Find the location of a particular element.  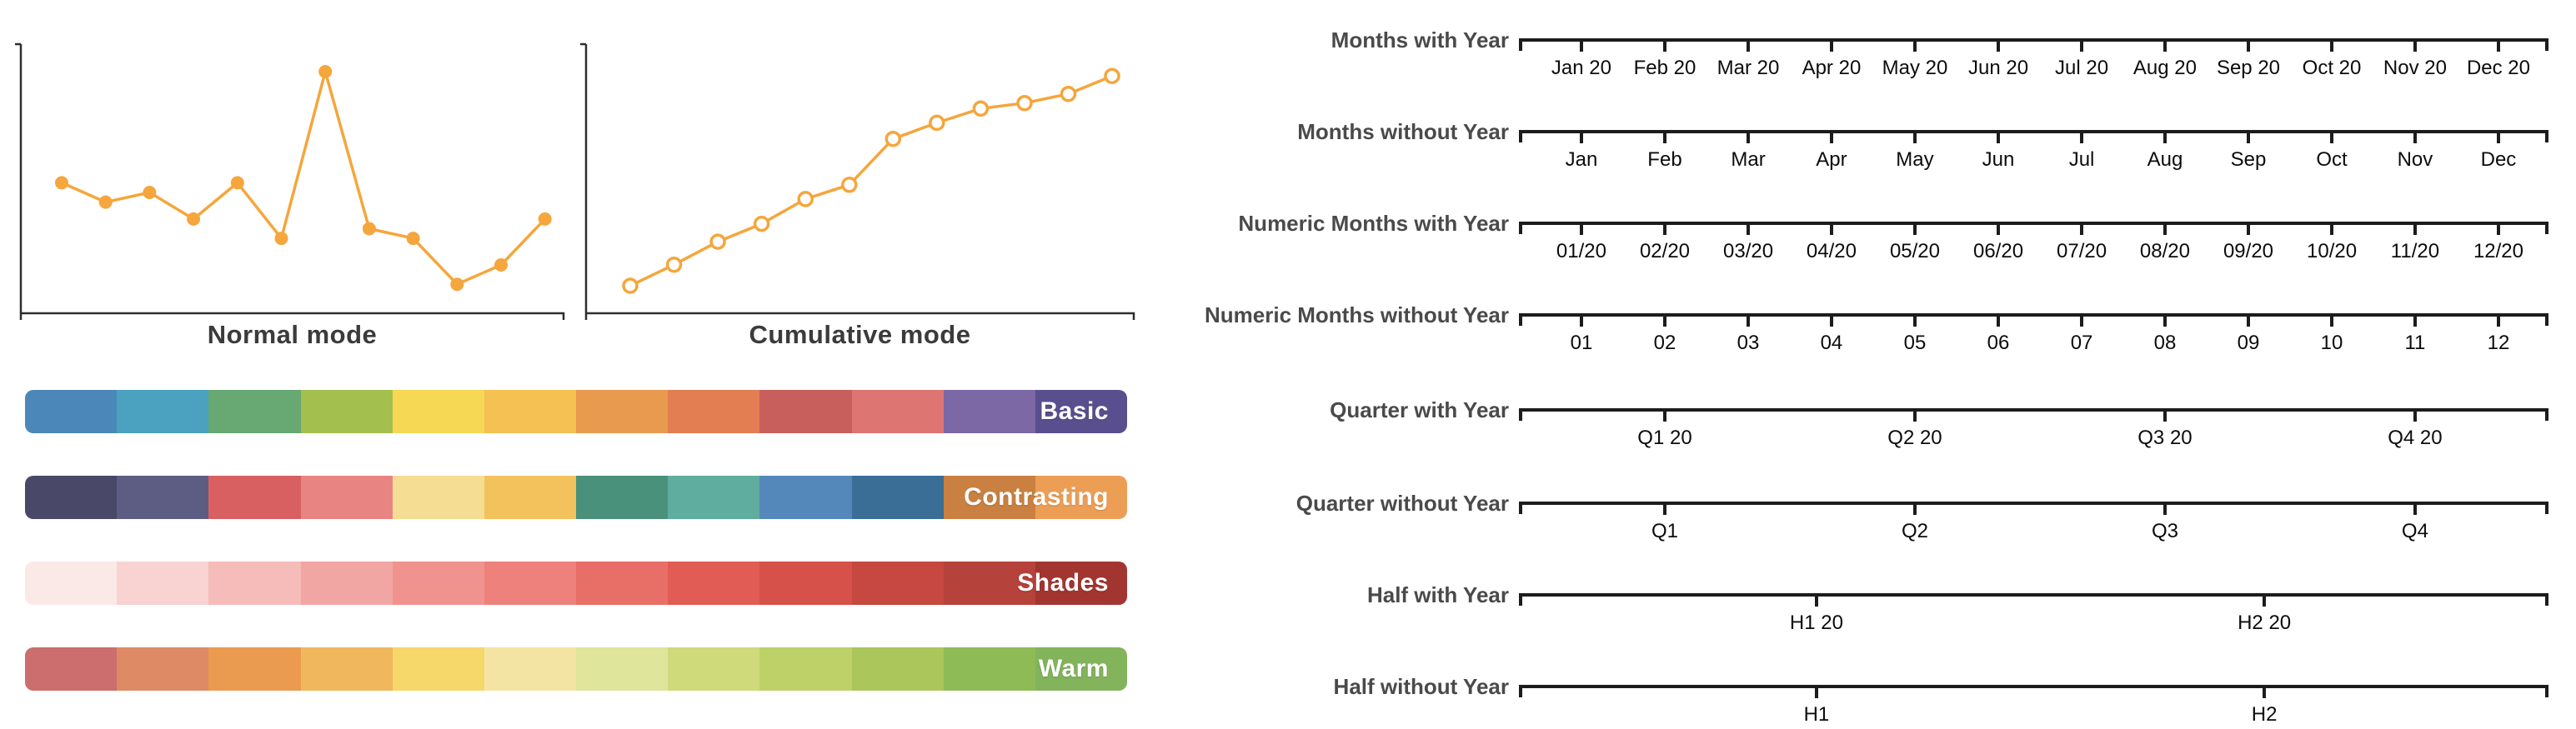

normal-mode-chart is located at coordinates (287, 183).